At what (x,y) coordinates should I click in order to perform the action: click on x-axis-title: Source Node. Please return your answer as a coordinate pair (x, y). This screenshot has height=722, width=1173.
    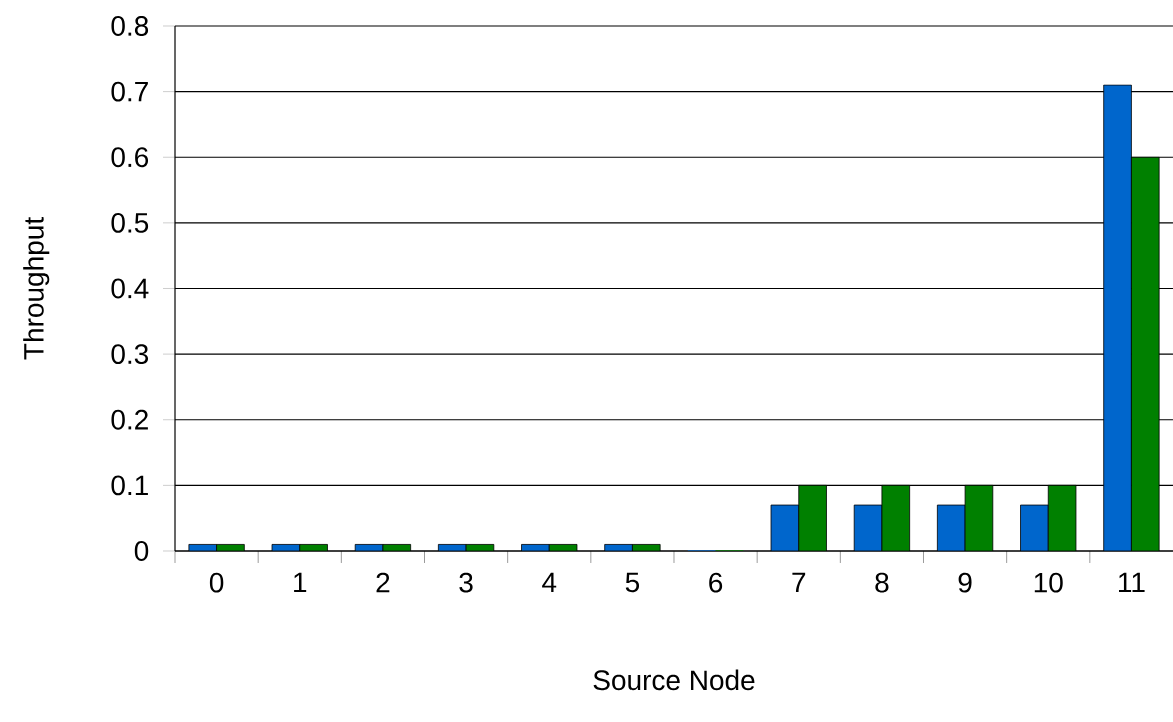
    Looking at the image, I should click on (674, 680).